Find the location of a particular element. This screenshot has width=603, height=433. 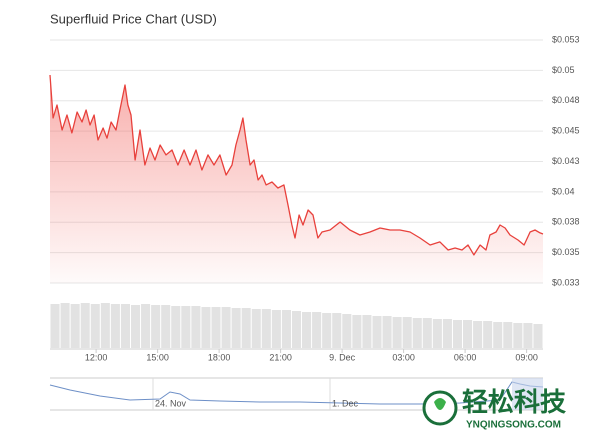

y-tick-label: $0.048 is located at coordinates (566, 100).